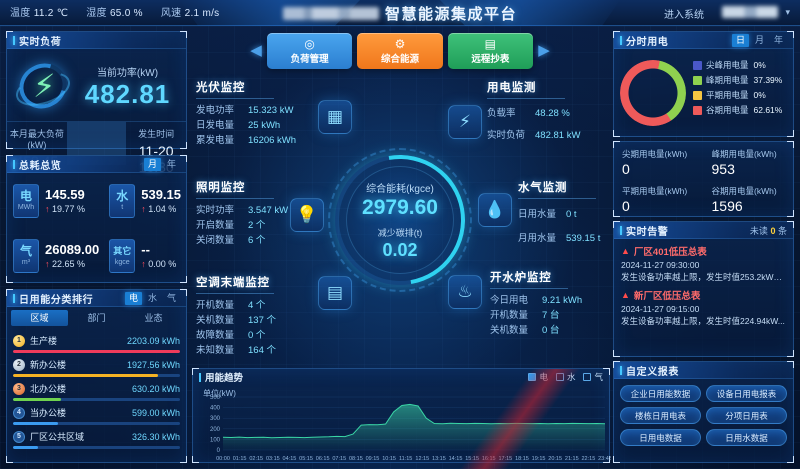 The width and height of the screenshot is (800, 469). I want to click on tou-donut-chart, so click(653, 93).